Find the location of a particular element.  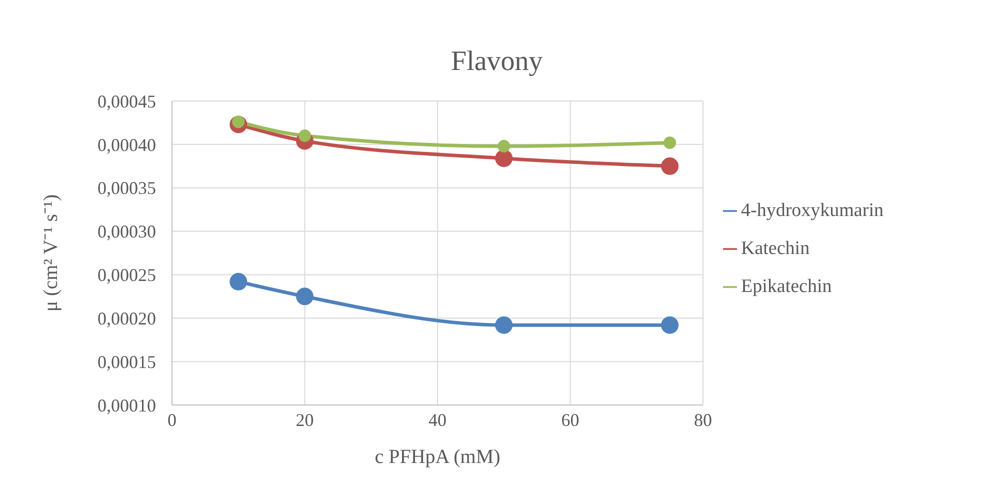

x-tick-label: 80 is located at coordinates (703, 420).